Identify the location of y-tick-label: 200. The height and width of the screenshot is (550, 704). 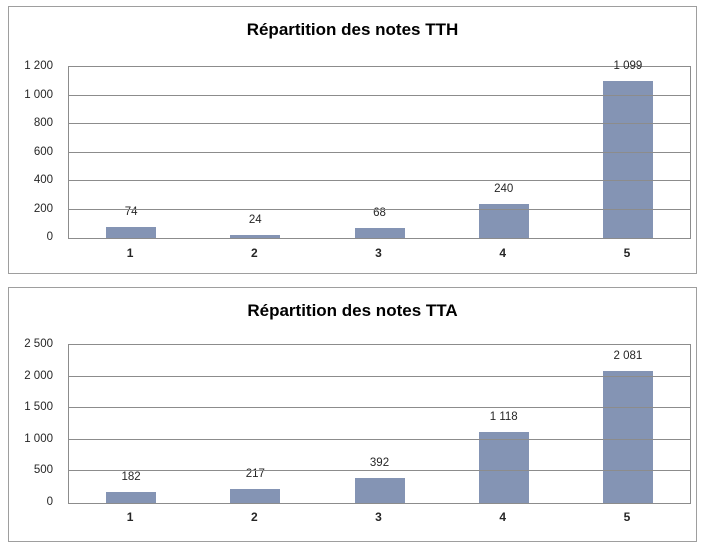
(43, 208).